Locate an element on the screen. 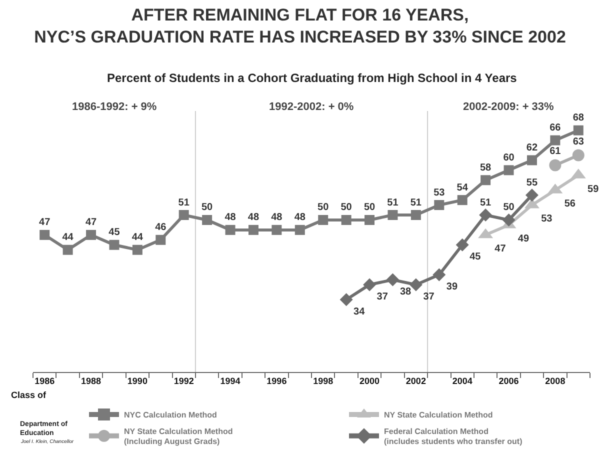  legend-label: Federal Calculation Method (includes students who transfer out) is located at coordinates (453, 436).